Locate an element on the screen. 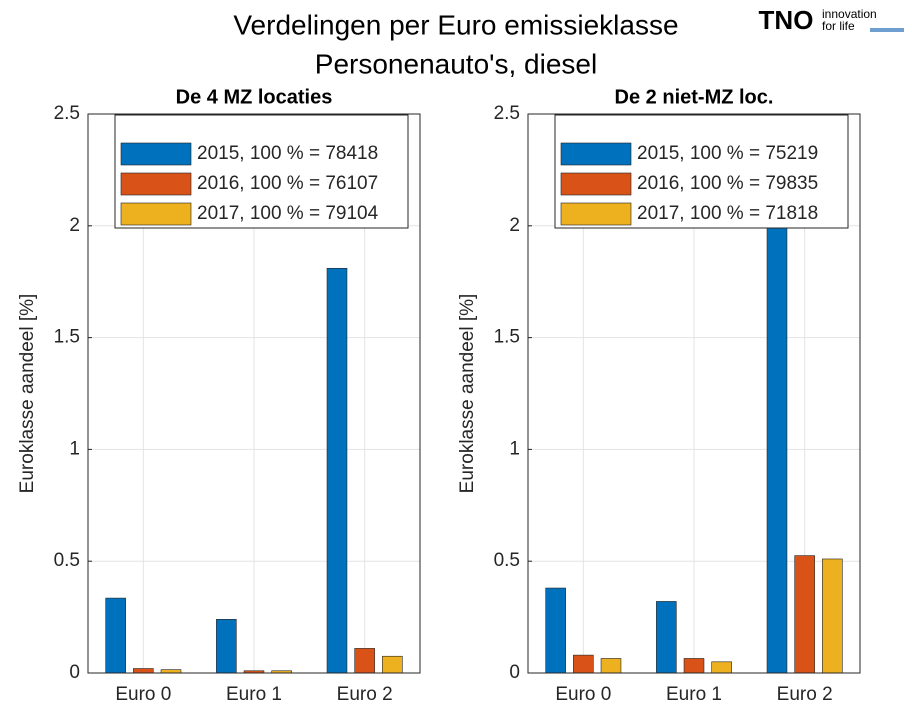 The width and height of the screenshot is (912, 710). subplot-title: De 4 MZ locaties is located at coordinates (254, 97).